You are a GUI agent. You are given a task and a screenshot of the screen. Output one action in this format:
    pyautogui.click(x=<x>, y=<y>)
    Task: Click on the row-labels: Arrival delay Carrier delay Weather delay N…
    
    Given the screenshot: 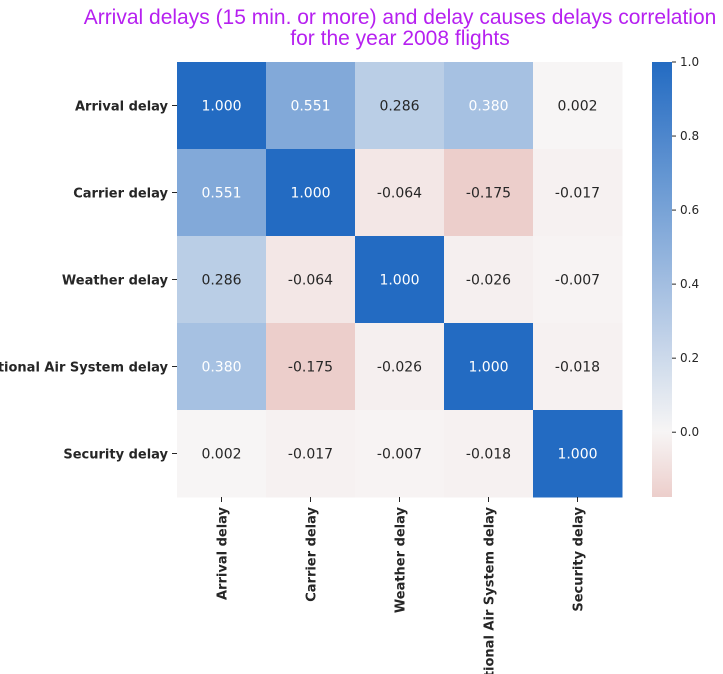 What is the action you would take?
    pyautogui.click(x=88, y=281)
    